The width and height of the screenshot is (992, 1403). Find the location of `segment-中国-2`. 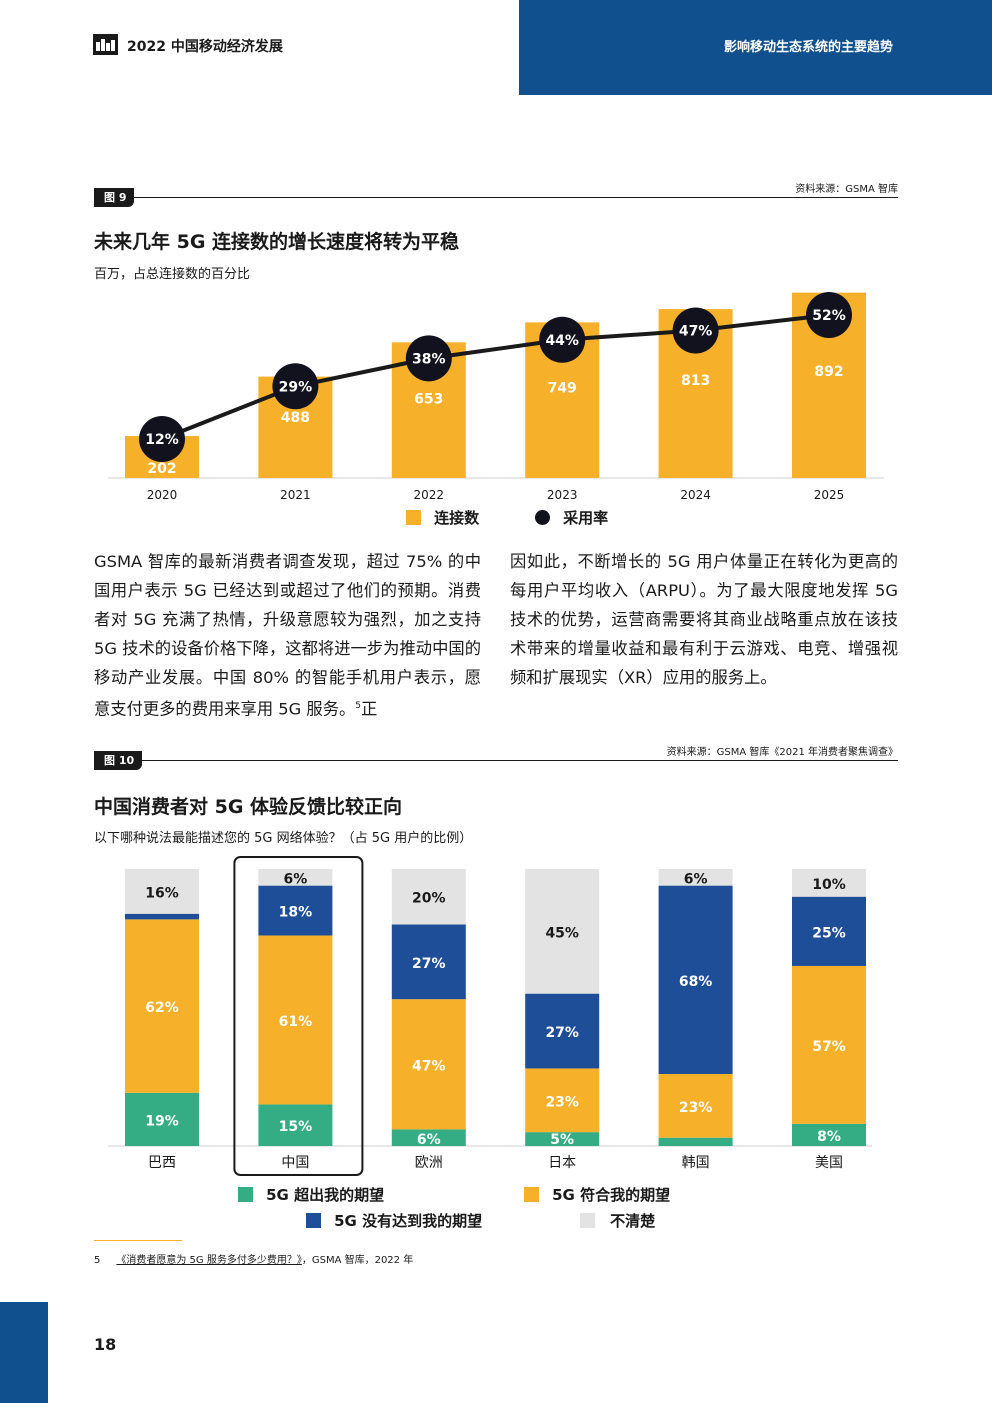

segment-中国-2 is located at coordinates (295, 910).